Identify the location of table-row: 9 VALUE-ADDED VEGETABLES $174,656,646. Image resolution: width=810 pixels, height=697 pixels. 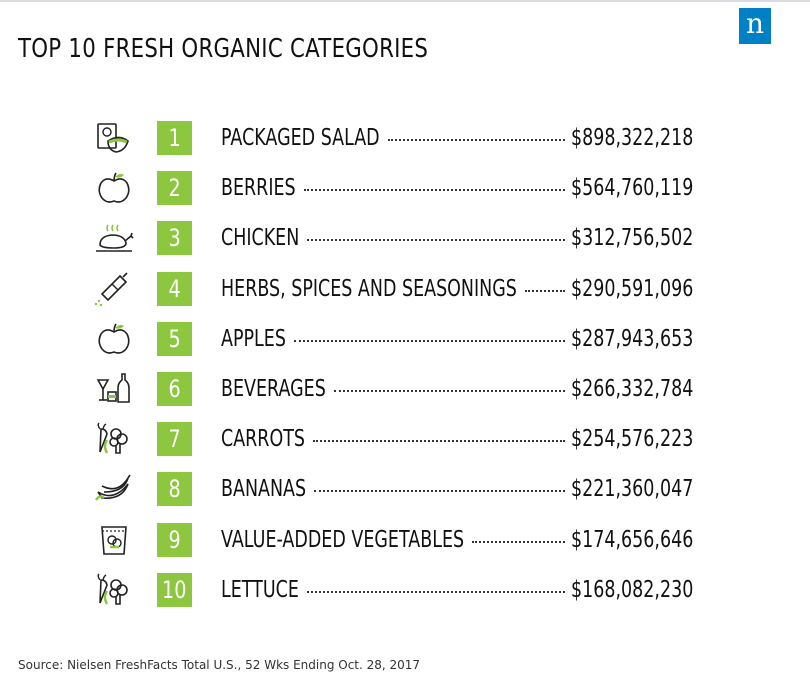
(405, 540).